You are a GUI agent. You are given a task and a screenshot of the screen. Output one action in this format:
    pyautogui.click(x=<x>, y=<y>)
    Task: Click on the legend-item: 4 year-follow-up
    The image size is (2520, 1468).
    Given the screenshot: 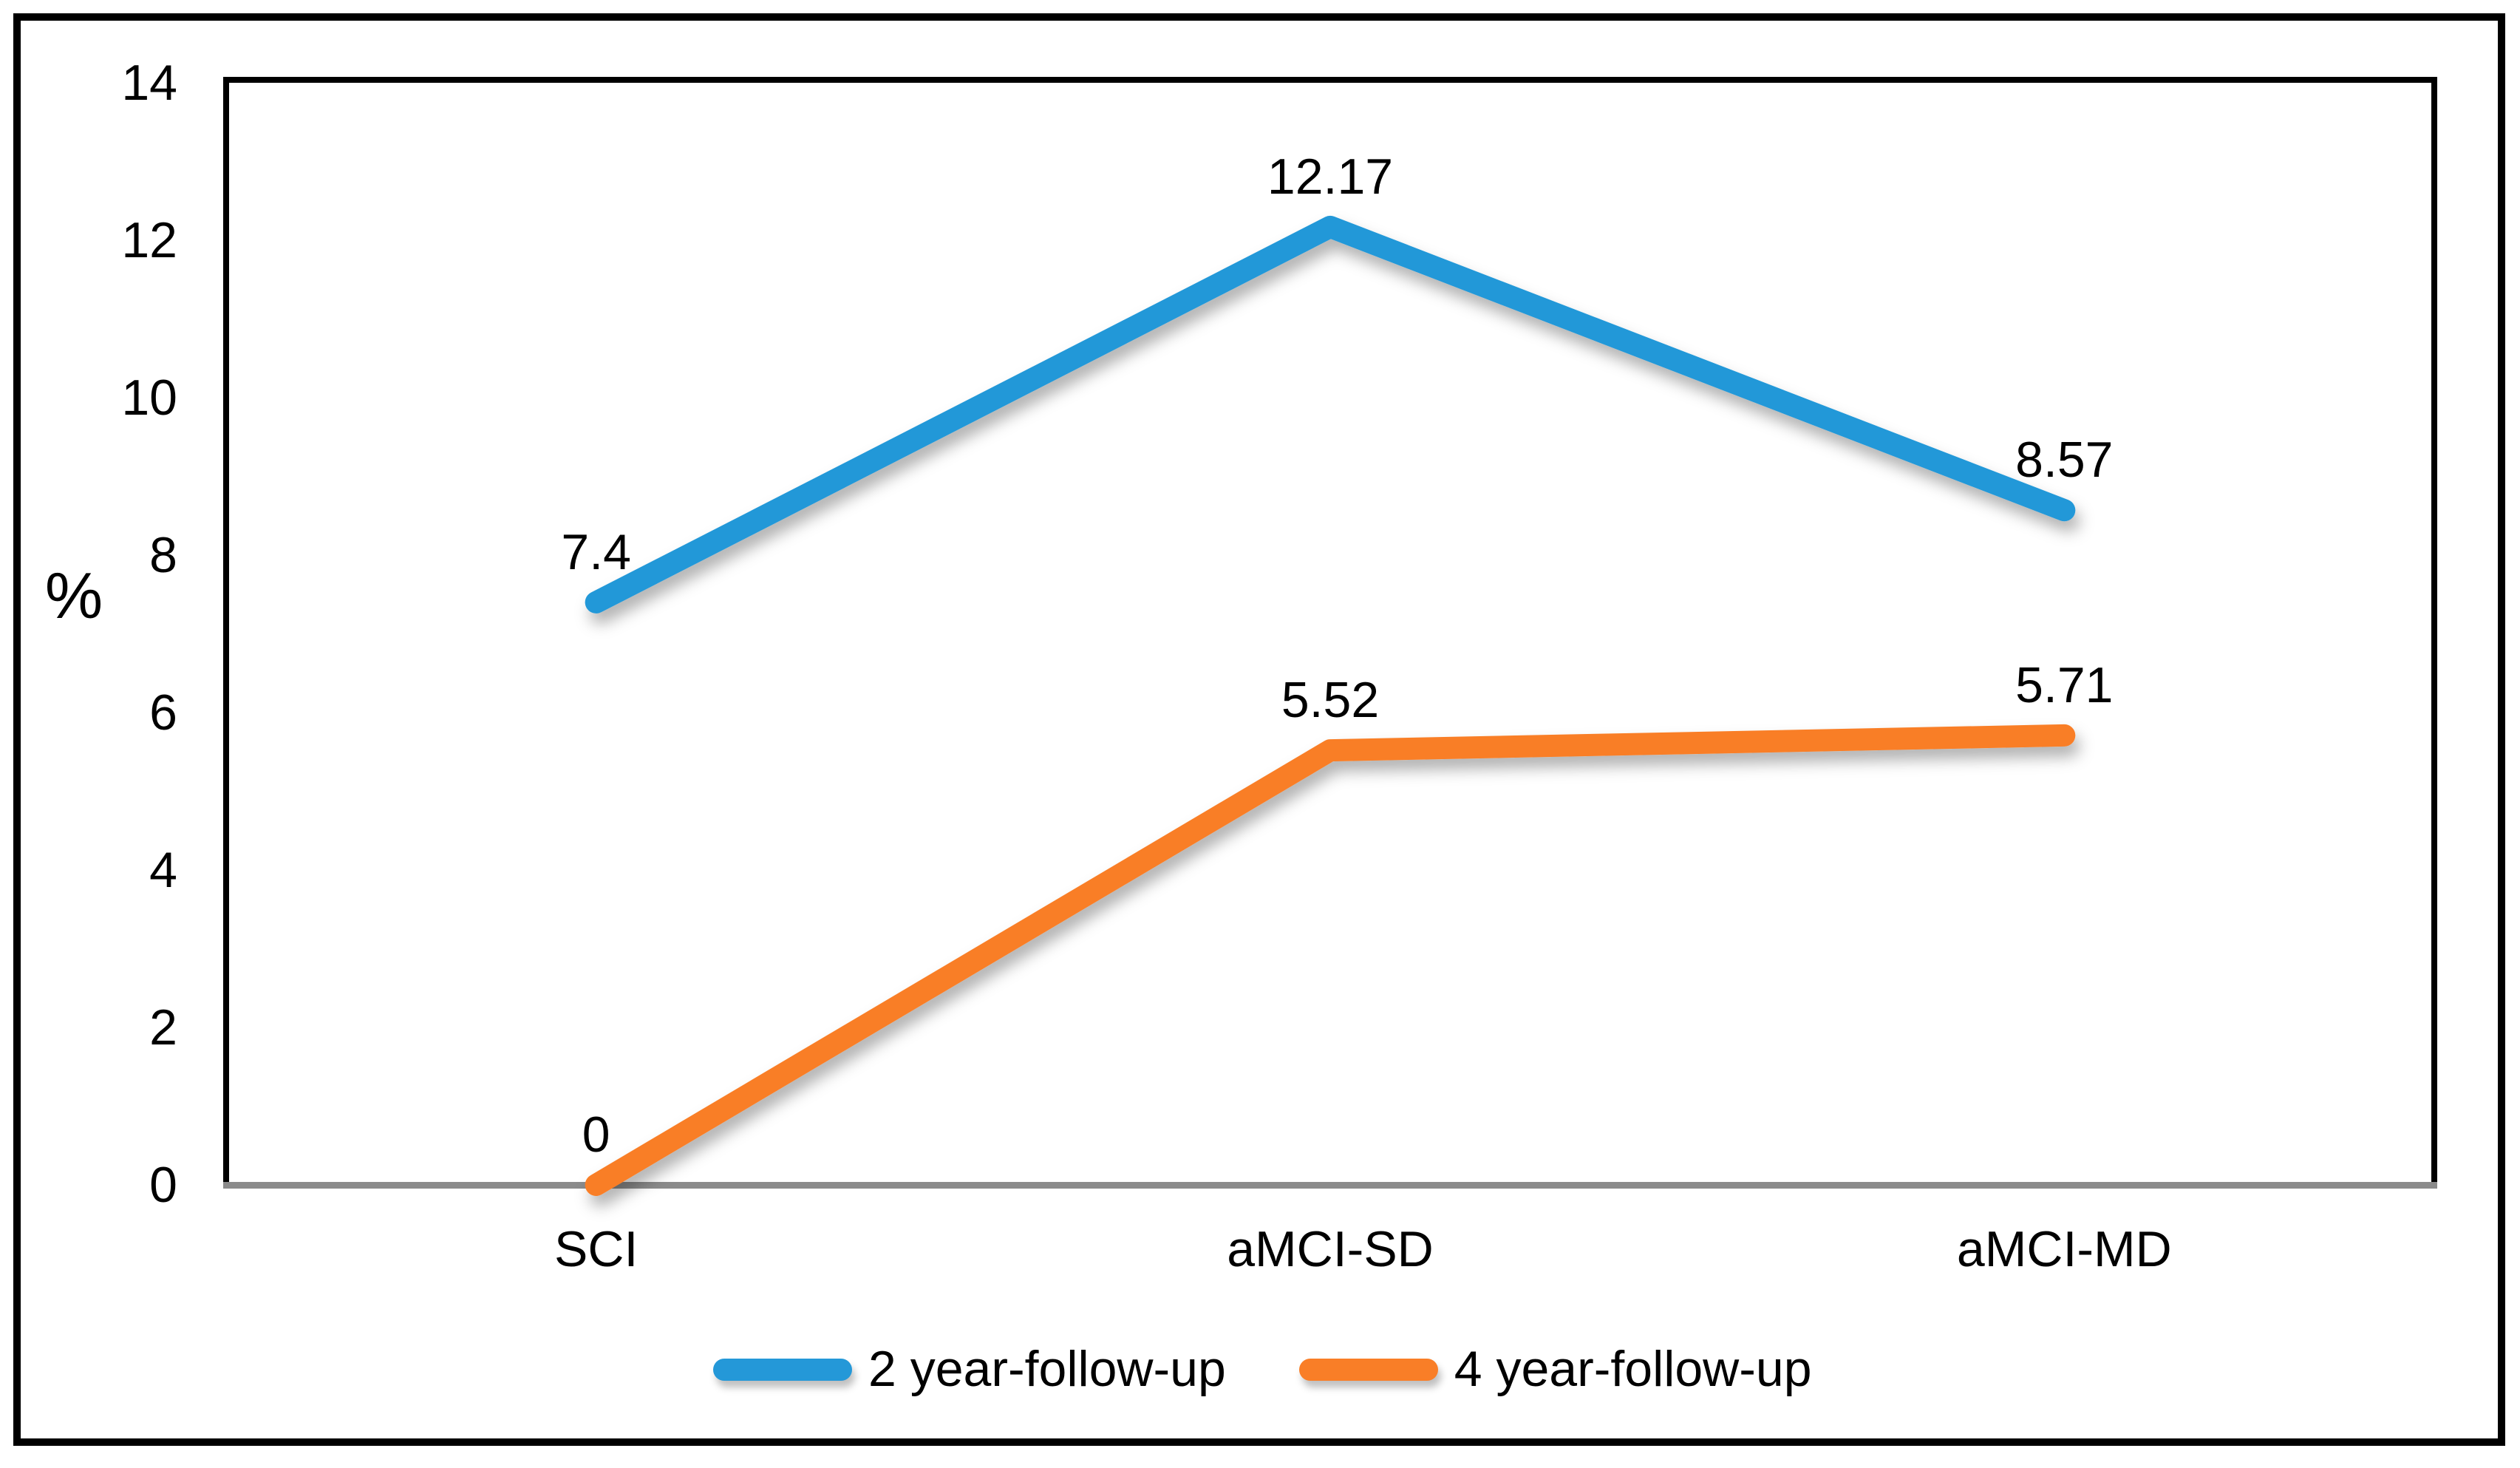 What is the action you would take?
    pyautogui.click(x=1555, y=1369)
    